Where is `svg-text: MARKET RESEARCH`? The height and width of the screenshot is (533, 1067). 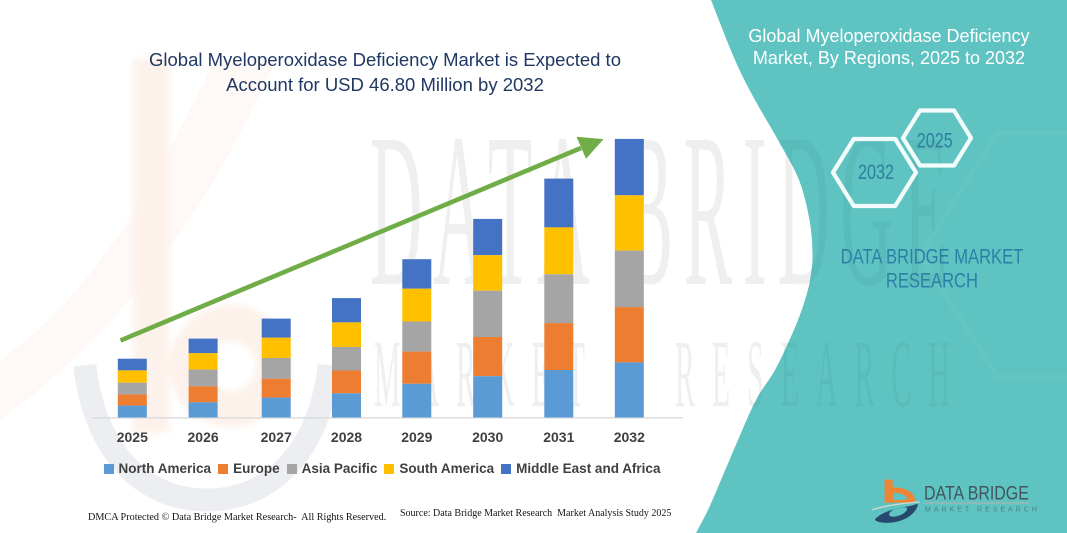 svg-text: MARKET RESEARCH is located at coordinates (982, 510).